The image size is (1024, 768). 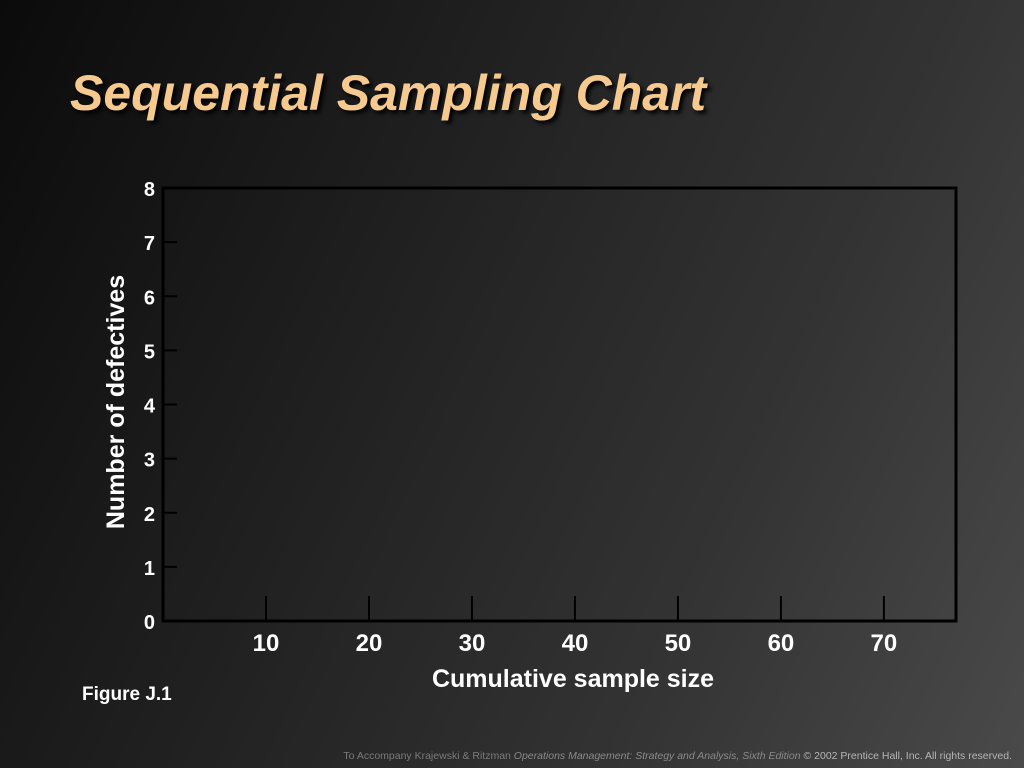 What do you see at coordinates (149, 623) in the screenshot?
I see `y-tick-label: 0` at bounding box center [149, 623].